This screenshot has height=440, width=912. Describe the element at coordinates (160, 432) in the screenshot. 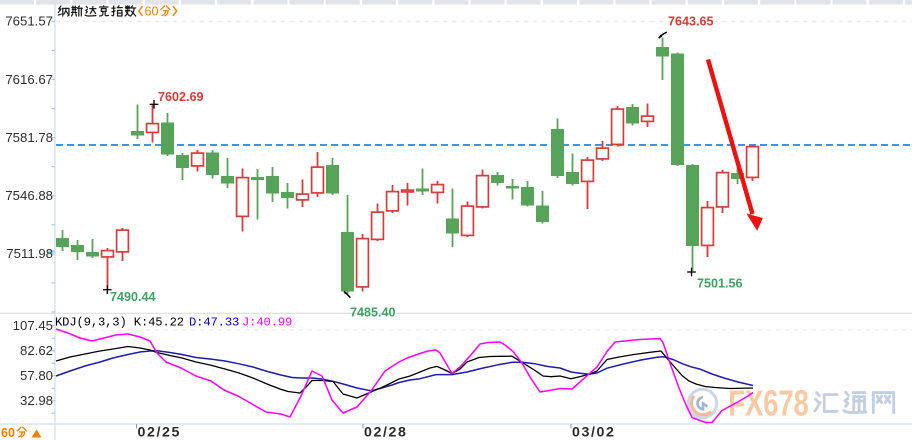

I see `svg-text: 02/25` at that location.